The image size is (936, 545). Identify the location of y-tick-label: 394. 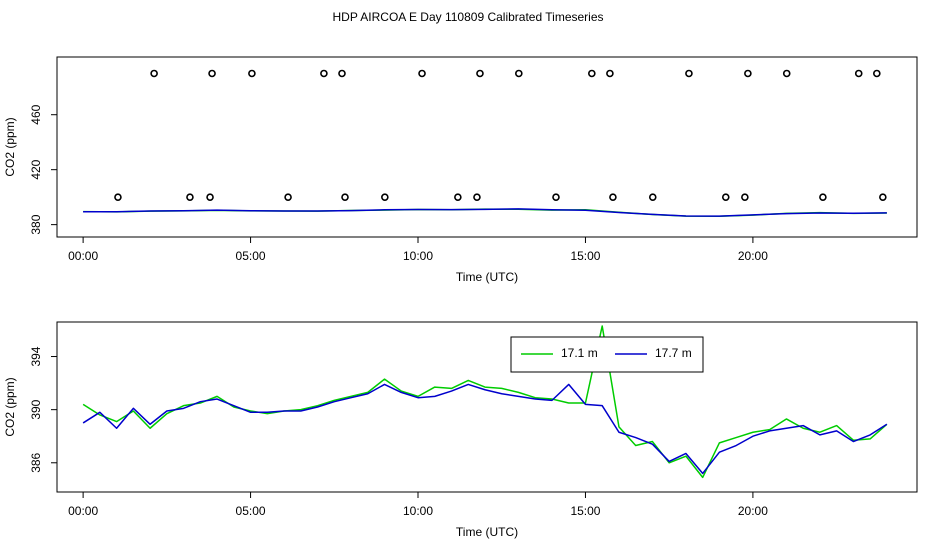
(36, 356).